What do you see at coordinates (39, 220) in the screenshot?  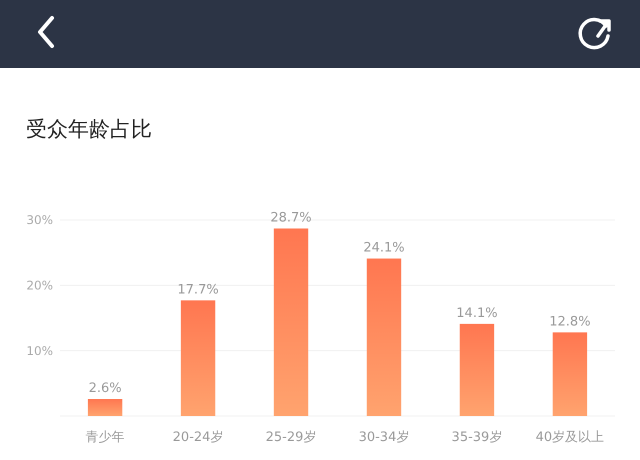 I see `y-tick-label: 30%` at bounding box center [39, 220].